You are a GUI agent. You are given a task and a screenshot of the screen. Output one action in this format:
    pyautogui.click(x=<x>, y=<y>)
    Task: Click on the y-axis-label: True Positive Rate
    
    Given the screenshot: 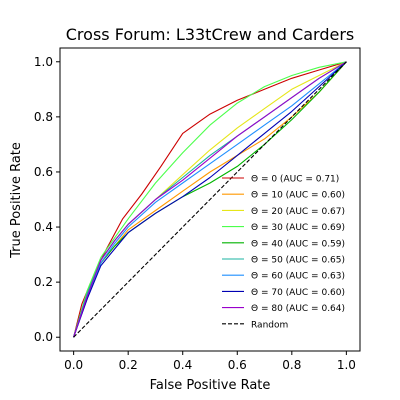 What is the action you would take?
    pyautogui.click(x=16, y=200)
    